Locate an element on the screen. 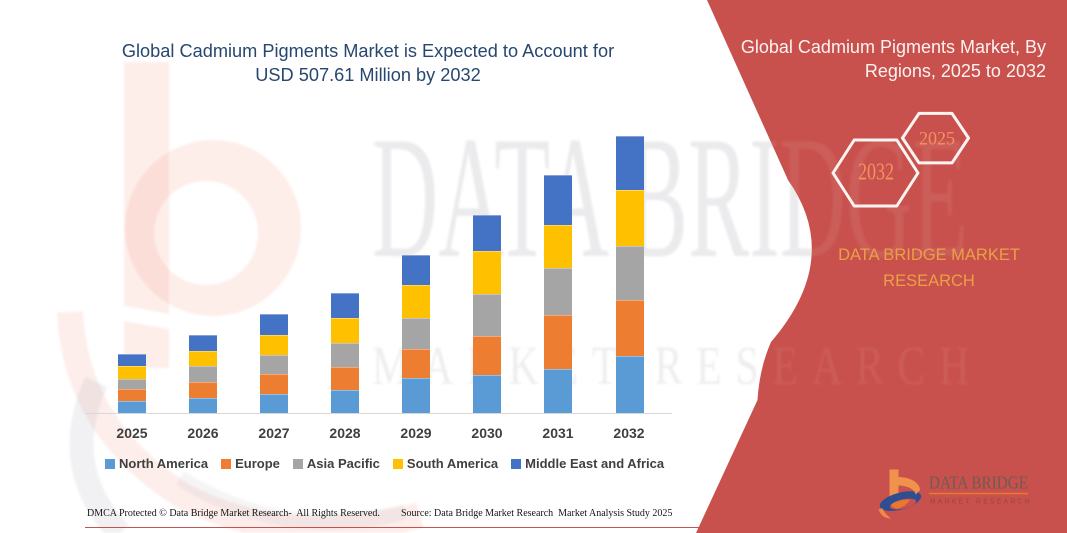 This screenshot has height=533, width=1067. svg-text: DATA BRIDGE is located at coordinates (978, 483).